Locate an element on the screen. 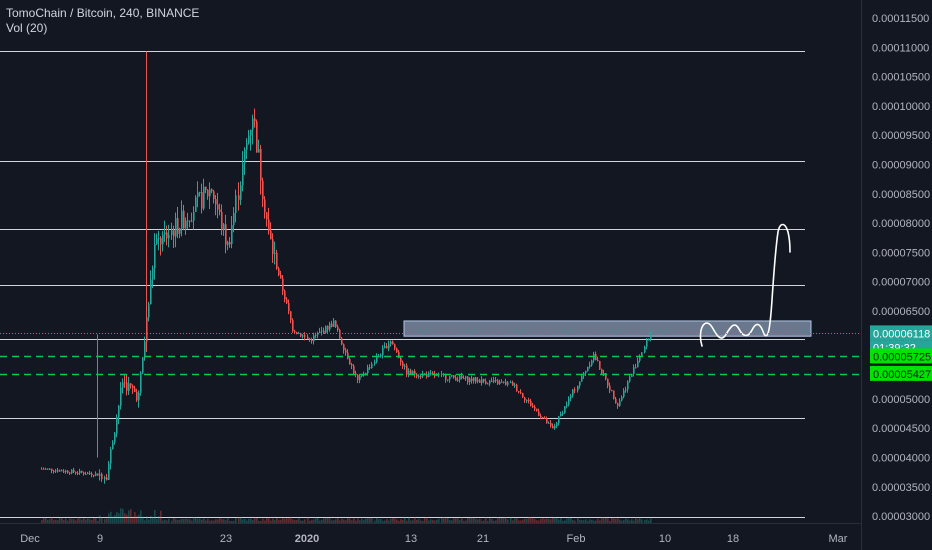 This screenshot has height=550, width=932. projection-drawing is located at coordinates (745, 285).